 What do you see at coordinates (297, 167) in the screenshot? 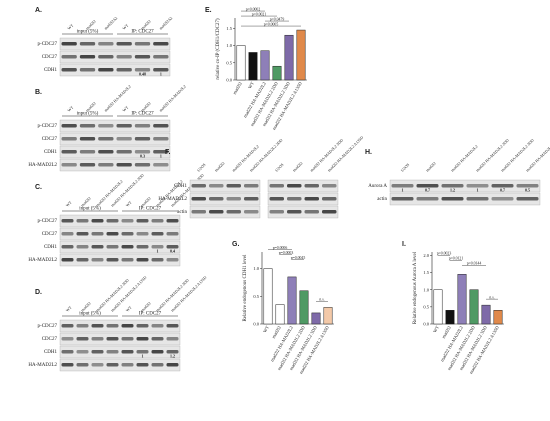
I see `lane-label: mad2l2` at bounding box center [297, 167].